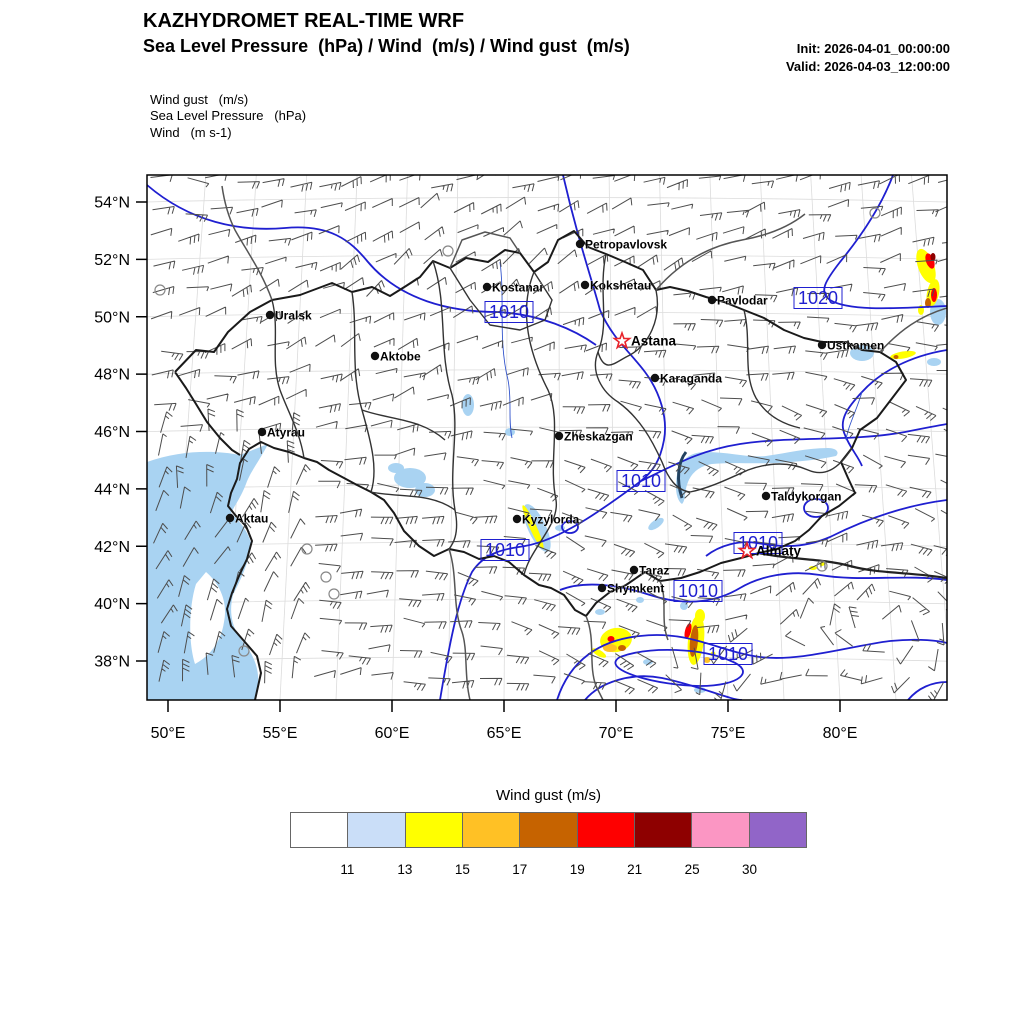 This screenshot has height=1024, width=1024. I want to click on city-label: Kostanai, so click(517, 288).